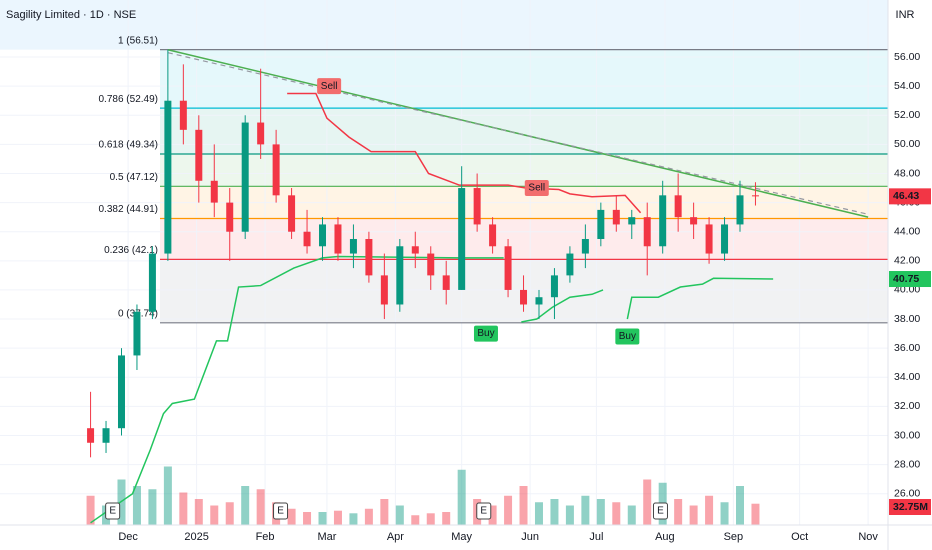  I want to click on sell-stop-line, so click(464, 153).